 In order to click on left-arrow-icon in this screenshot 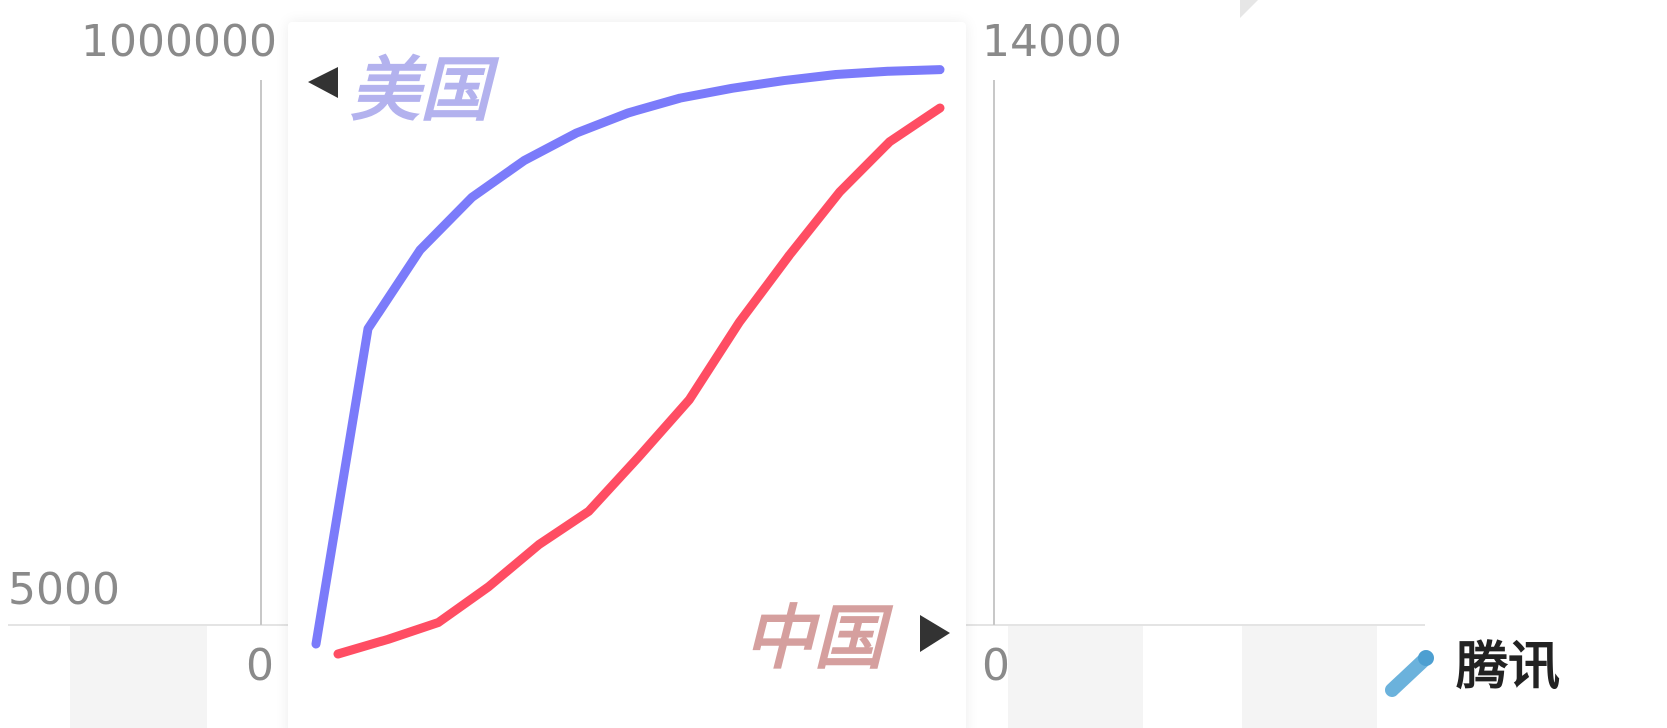, I will do `click(323, 82)`.